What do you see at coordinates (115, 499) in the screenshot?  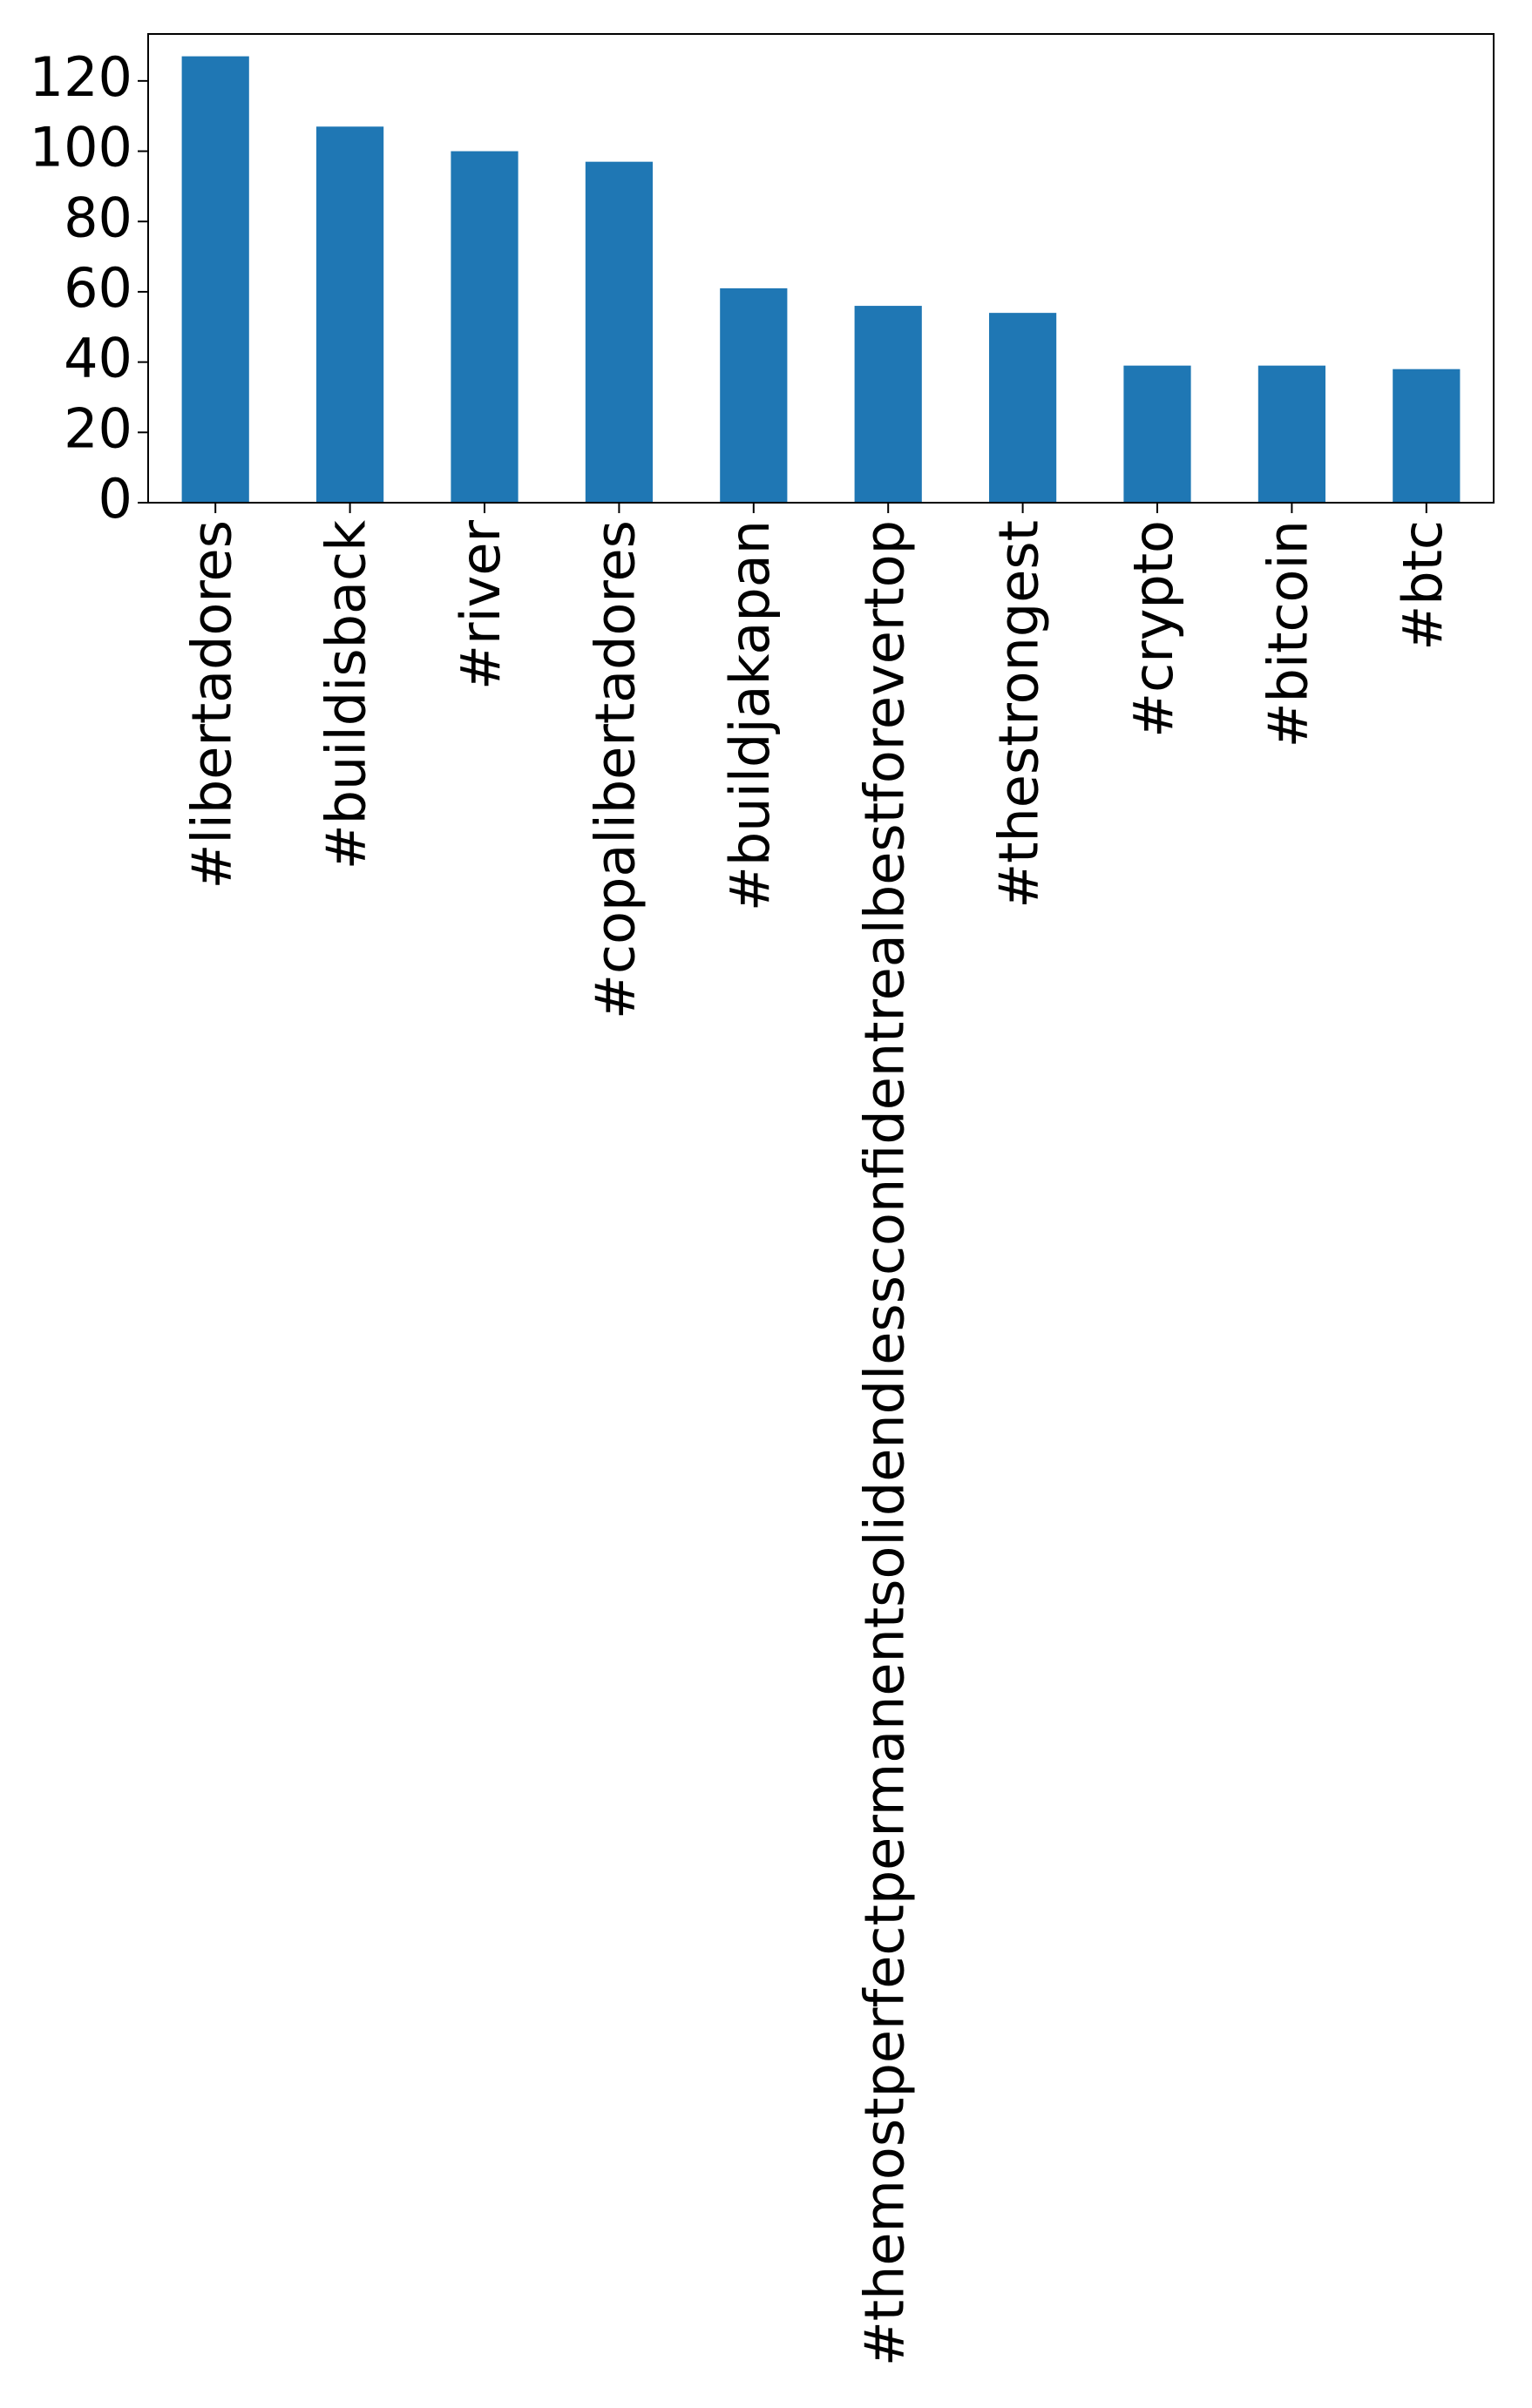 I see `y-tick-label: 0` at bounding box center [115, 499].